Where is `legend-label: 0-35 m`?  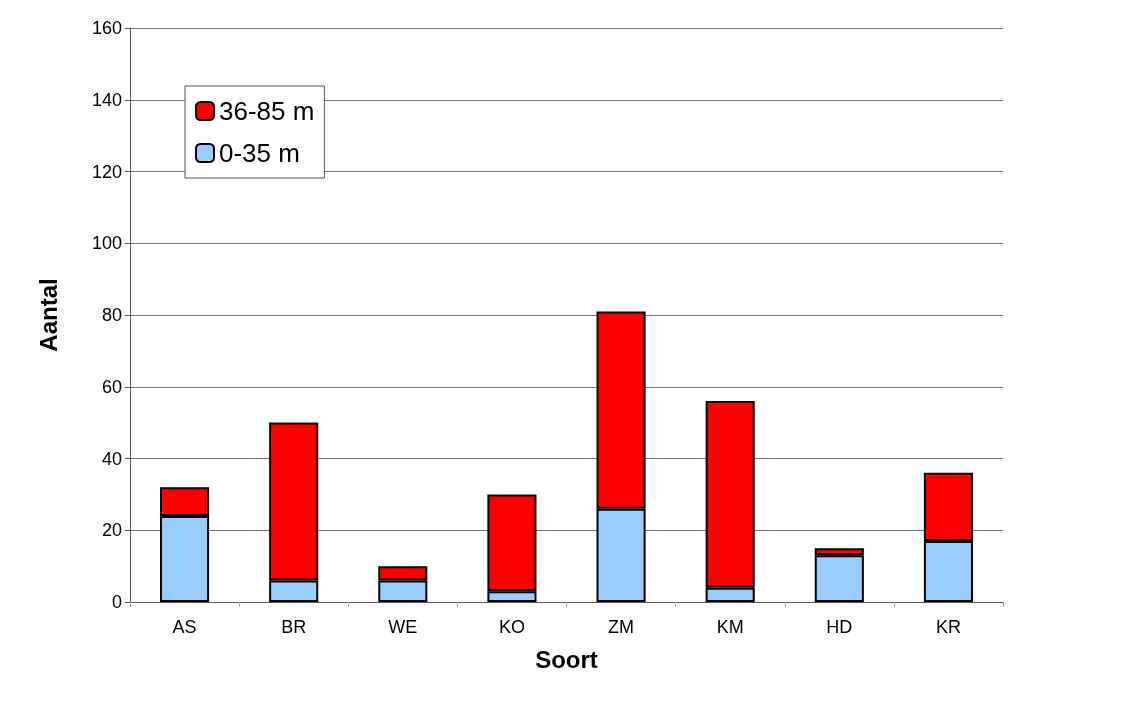 legend-label: 0-35 m is located at coordinates (259, 153).